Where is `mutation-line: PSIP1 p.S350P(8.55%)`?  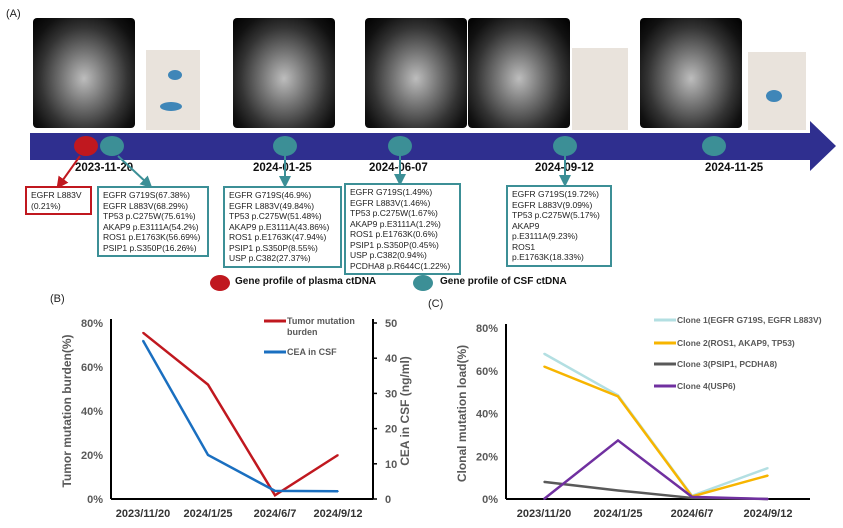
mutation-line: PSIP1 p.S350P(8.55%) is located at coordinates (273, 247).